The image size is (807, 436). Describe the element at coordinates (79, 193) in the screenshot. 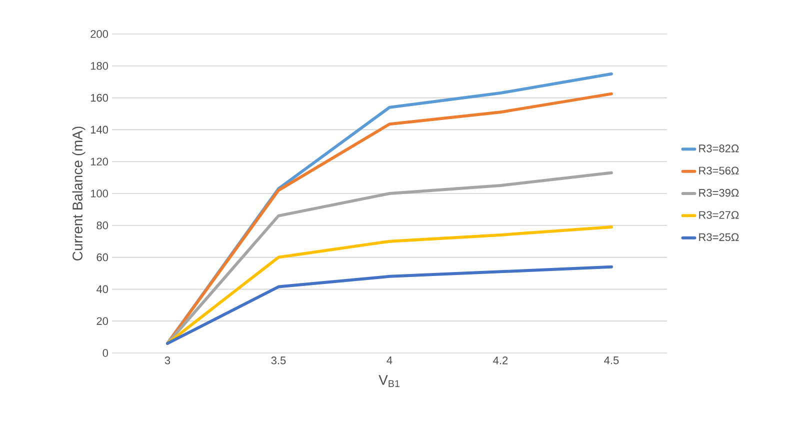

I see `y-axis-title: Current Balance (mA)` at that location.